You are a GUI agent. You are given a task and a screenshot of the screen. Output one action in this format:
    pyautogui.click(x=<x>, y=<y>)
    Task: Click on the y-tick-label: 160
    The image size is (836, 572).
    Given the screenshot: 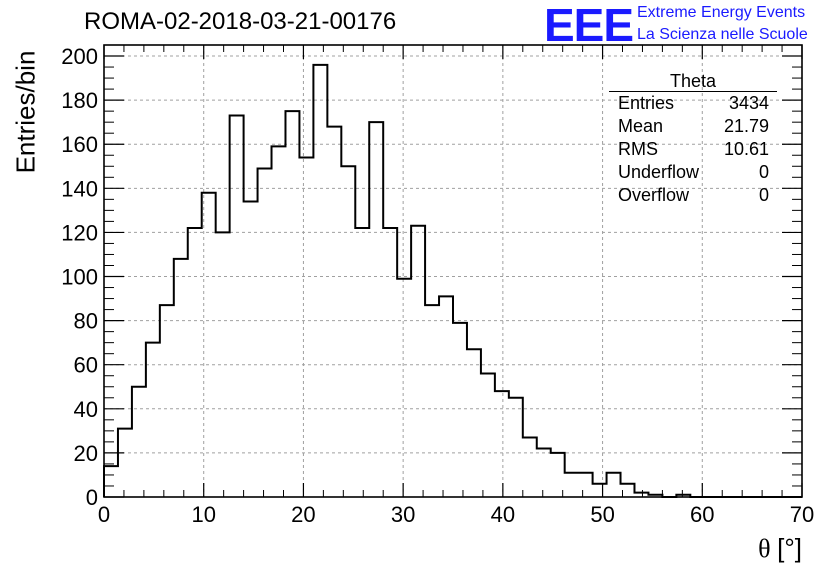 What is the action you would take?
    pyautogui.click(x=79, y=144)
    